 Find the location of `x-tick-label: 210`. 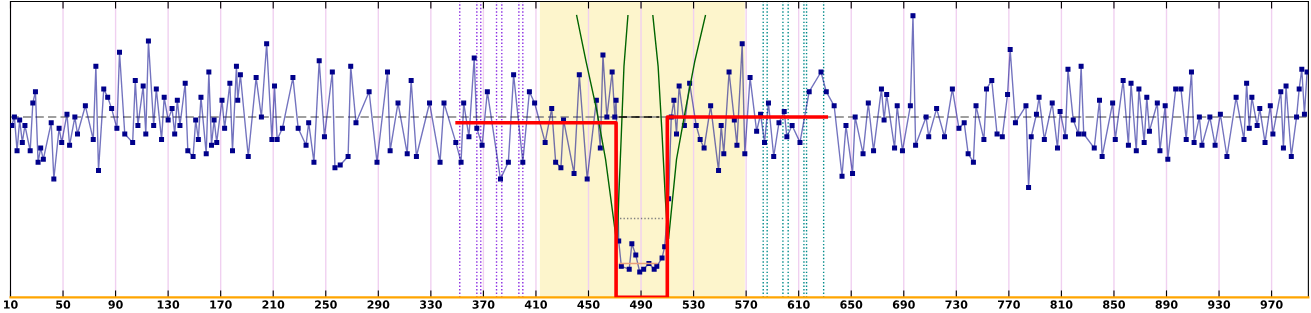

x-tick-label: 210 is located at coordinates (273, 304).